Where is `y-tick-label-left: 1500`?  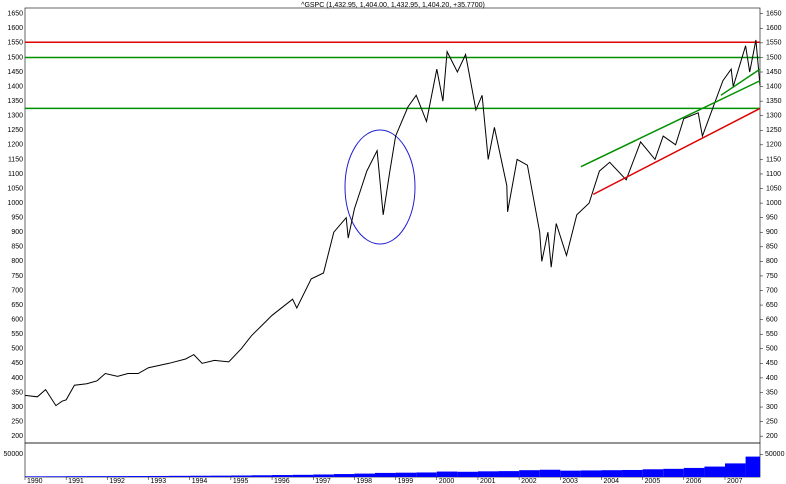 y-tick-label-left: 1500 is located at coordinates (15, 57).